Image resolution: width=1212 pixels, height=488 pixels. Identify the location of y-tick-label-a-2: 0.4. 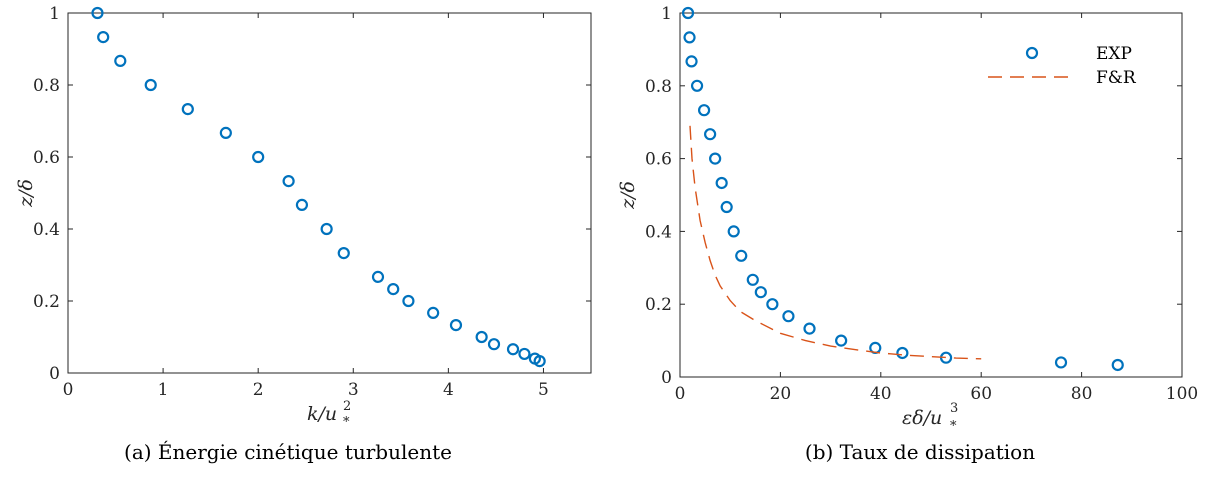
(46, 230).